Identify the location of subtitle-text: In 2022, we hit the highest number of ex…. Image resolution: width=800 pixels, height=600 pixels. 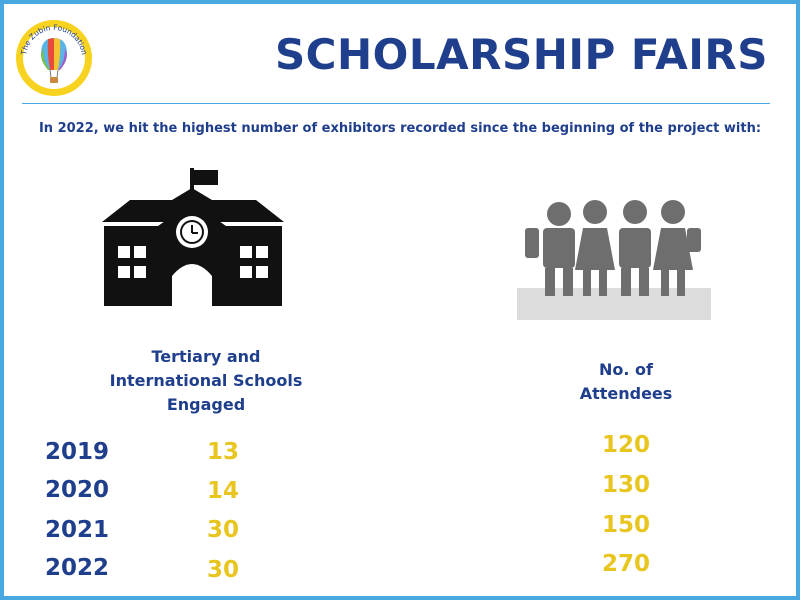
(400, 128).